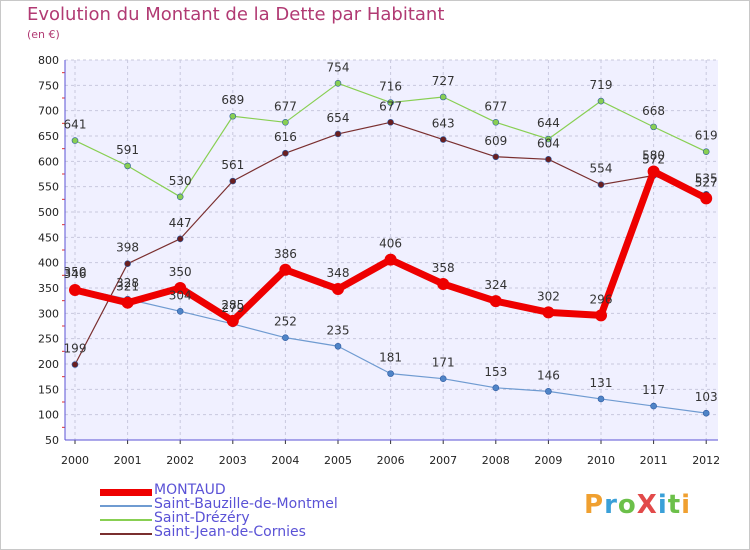  Describe the element at coordinates (48, 364) in the screenshot. I see `y-tick-label: 200` at that location.